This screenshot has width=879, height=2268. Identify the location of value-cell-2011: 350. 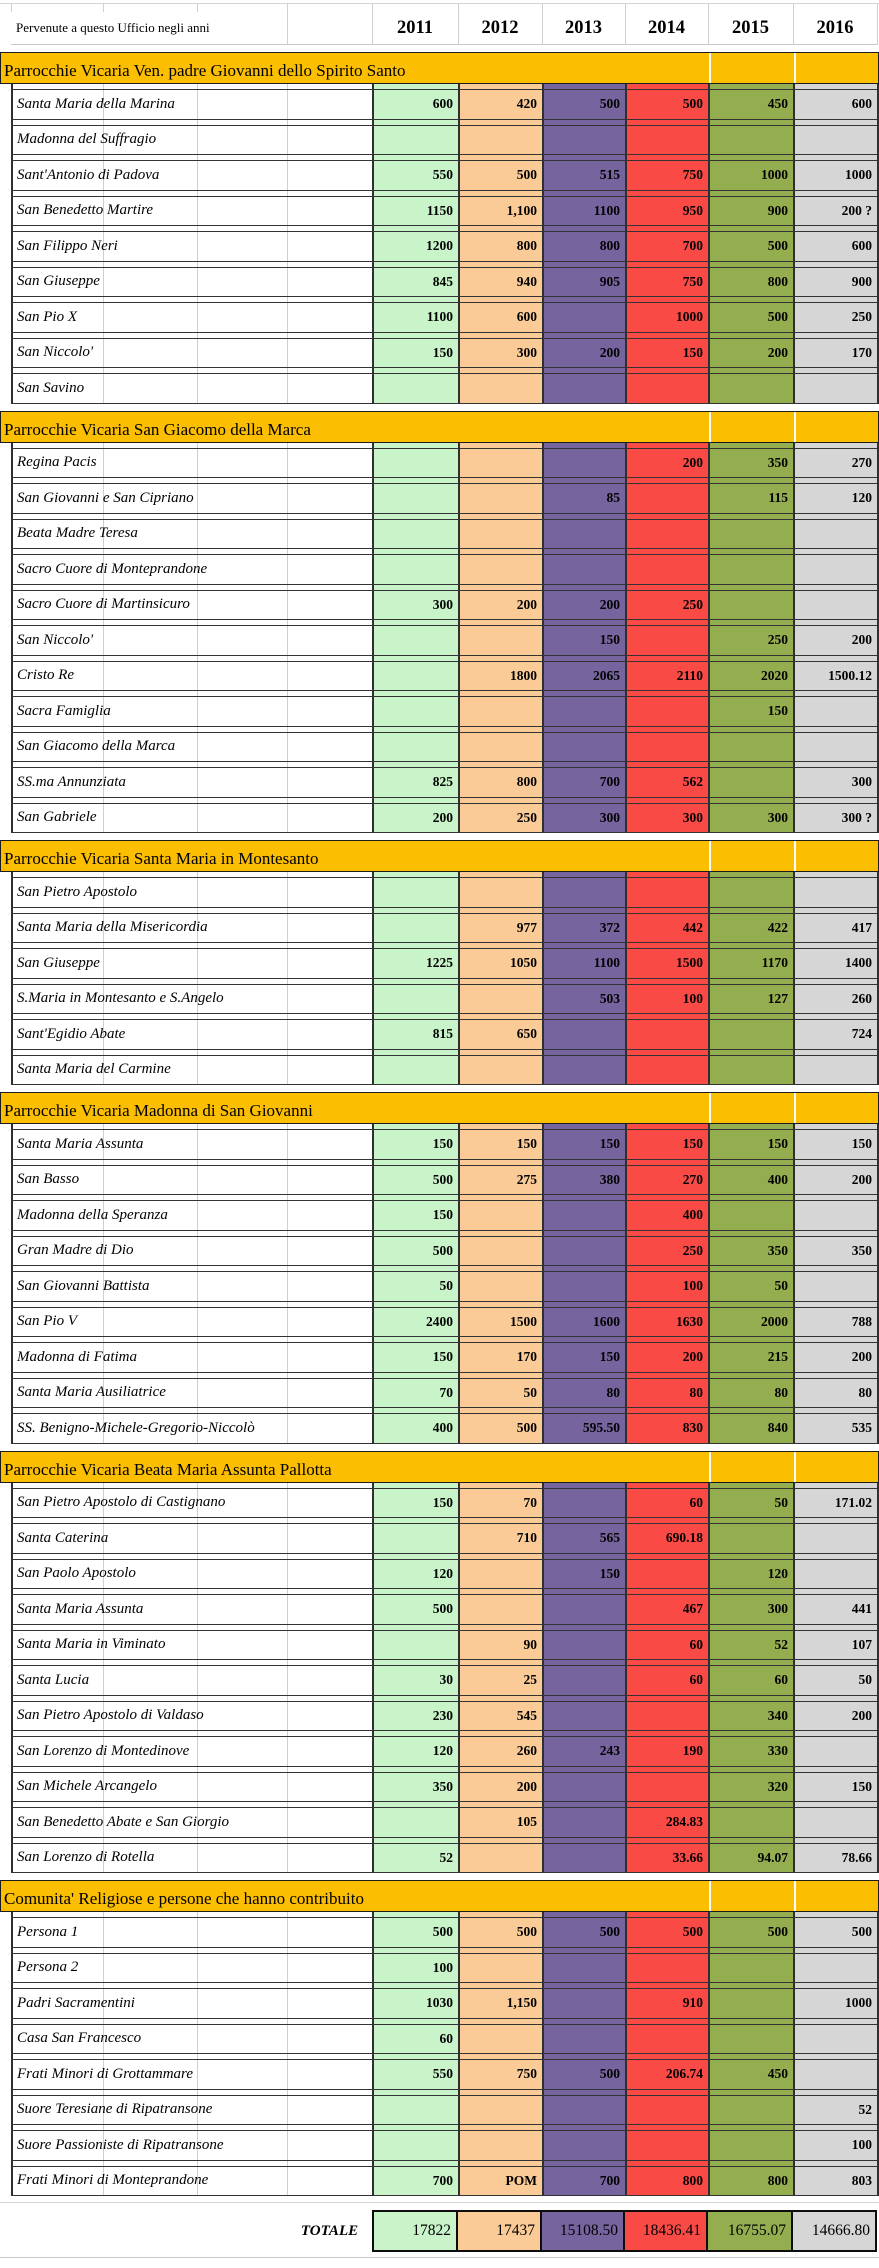
(442, 1786).